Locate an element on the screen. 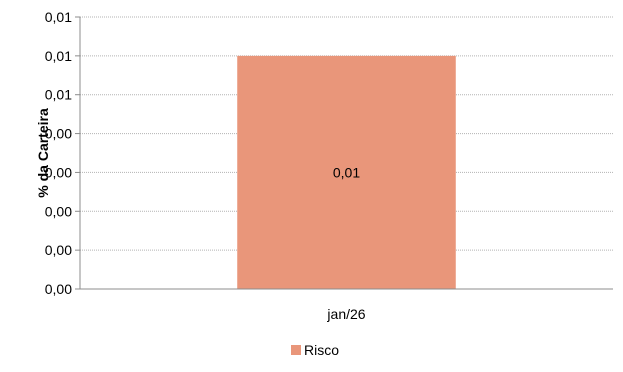  legend-swatch is located at coordinates (296, 350).